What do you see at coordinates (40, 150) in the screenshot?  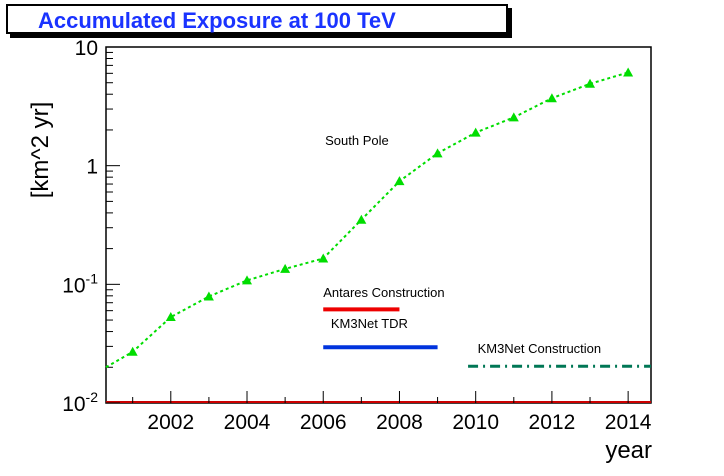 I see `y-axis-label: [km^2 yr]` at bounding box center [40, 150].